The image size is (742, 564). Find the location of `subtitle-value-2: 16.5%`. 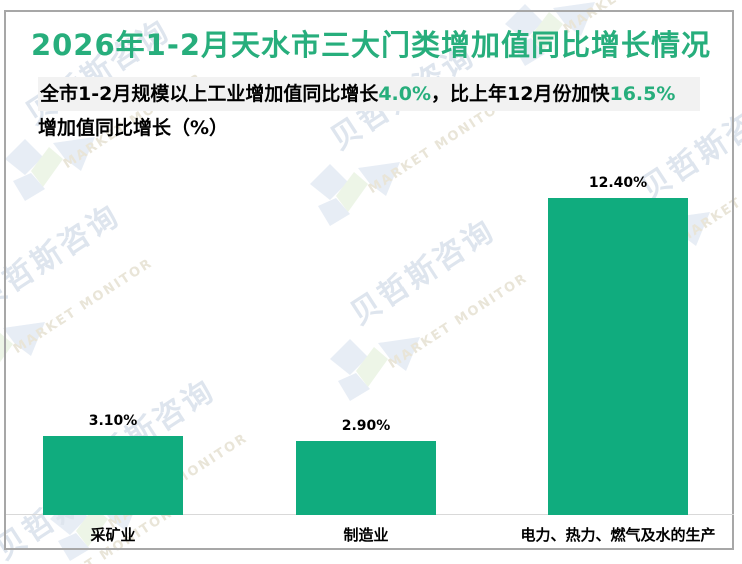

subtitle-value-2: 16.5% is located at coordinates (642, 94).